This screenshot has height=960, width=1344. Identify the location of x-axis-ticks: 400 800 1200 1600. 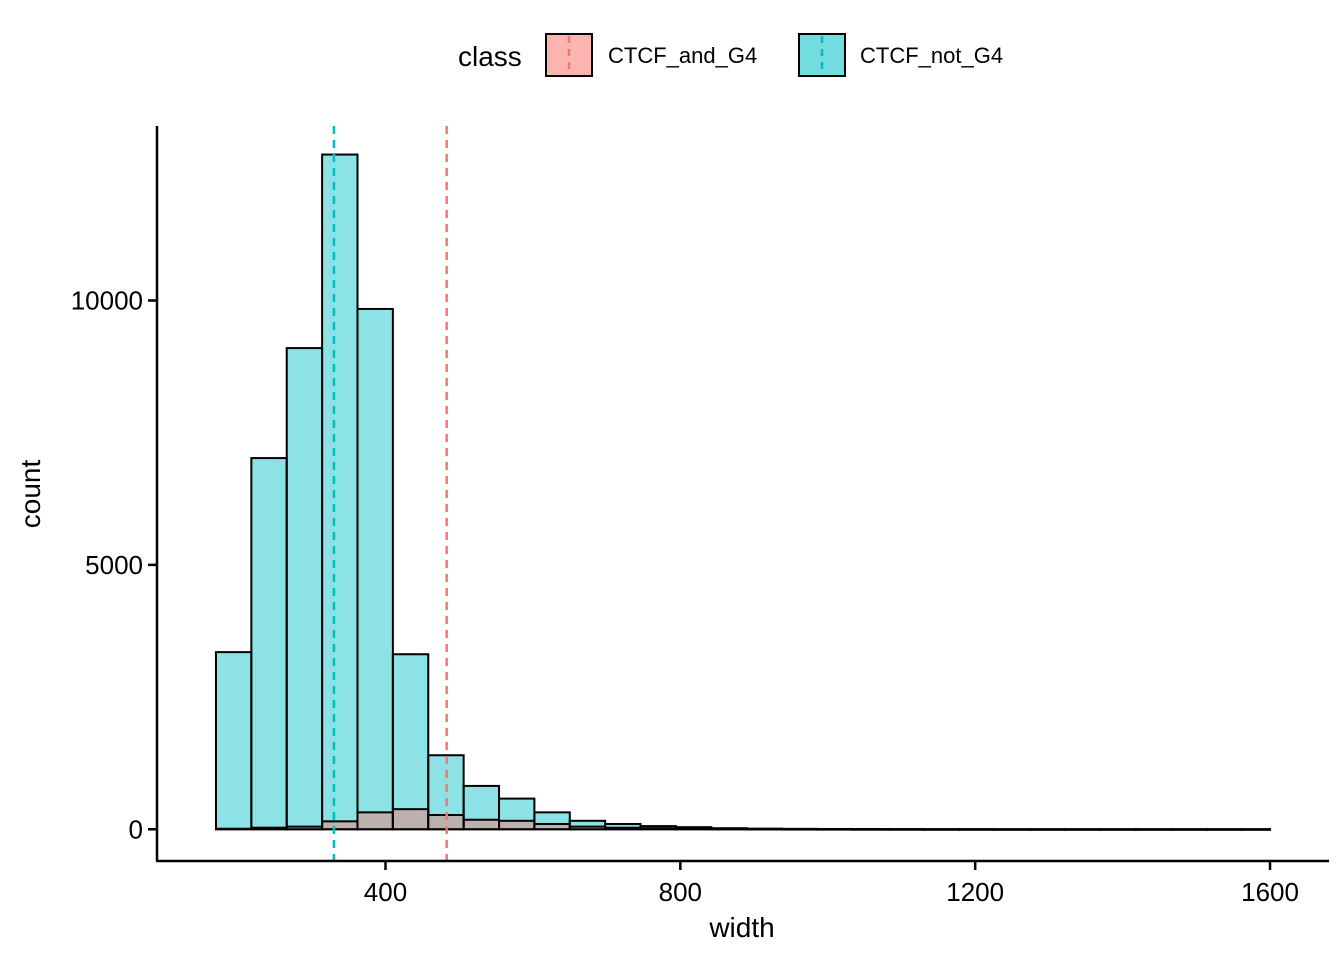
(831, 884).